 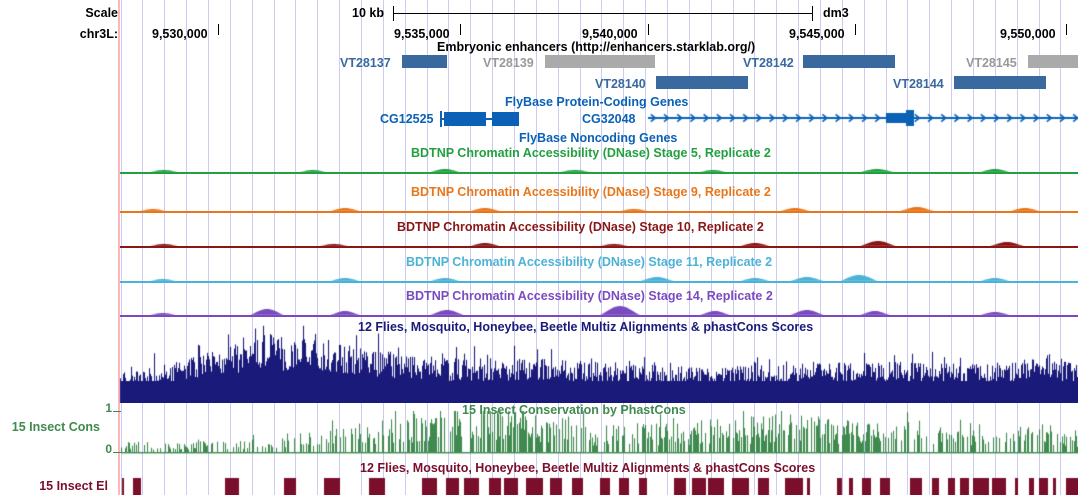 I want to click on dnase-baseline-stage9, so click(x=599, y=212).